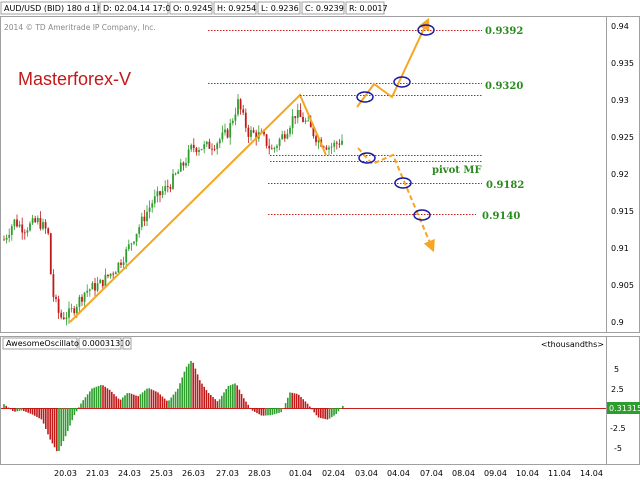 The width and height of the screenshot is (640, 480). Describe the element at coordinates (53, 8) in the screenshot. I see `symbol-label: AUD/USD (BID) 180 d 1h` at that location.